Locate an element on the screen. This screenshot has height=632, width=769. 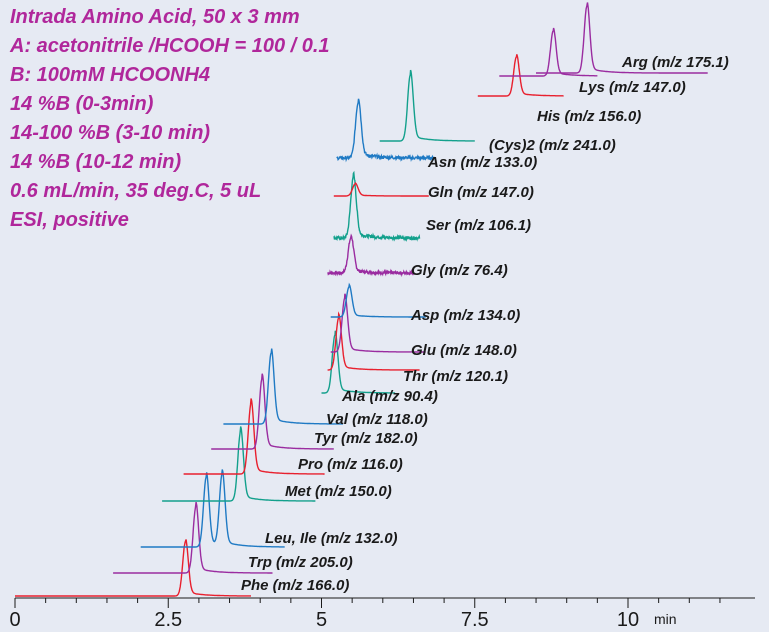
condition-line: 14-100 %B (3-10 min) is located at coordinates (110, 133).